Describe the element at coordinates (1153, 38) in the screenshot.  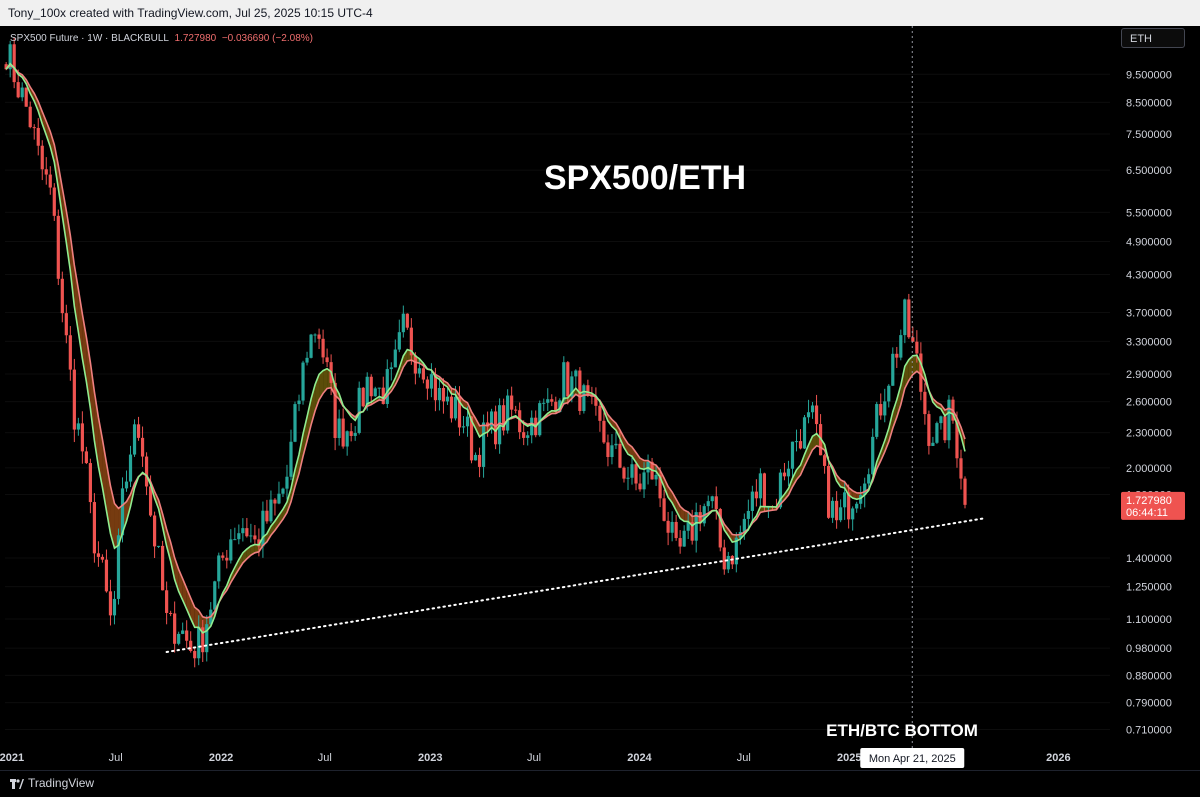
I see `symbol-selector: ETH` at that location.